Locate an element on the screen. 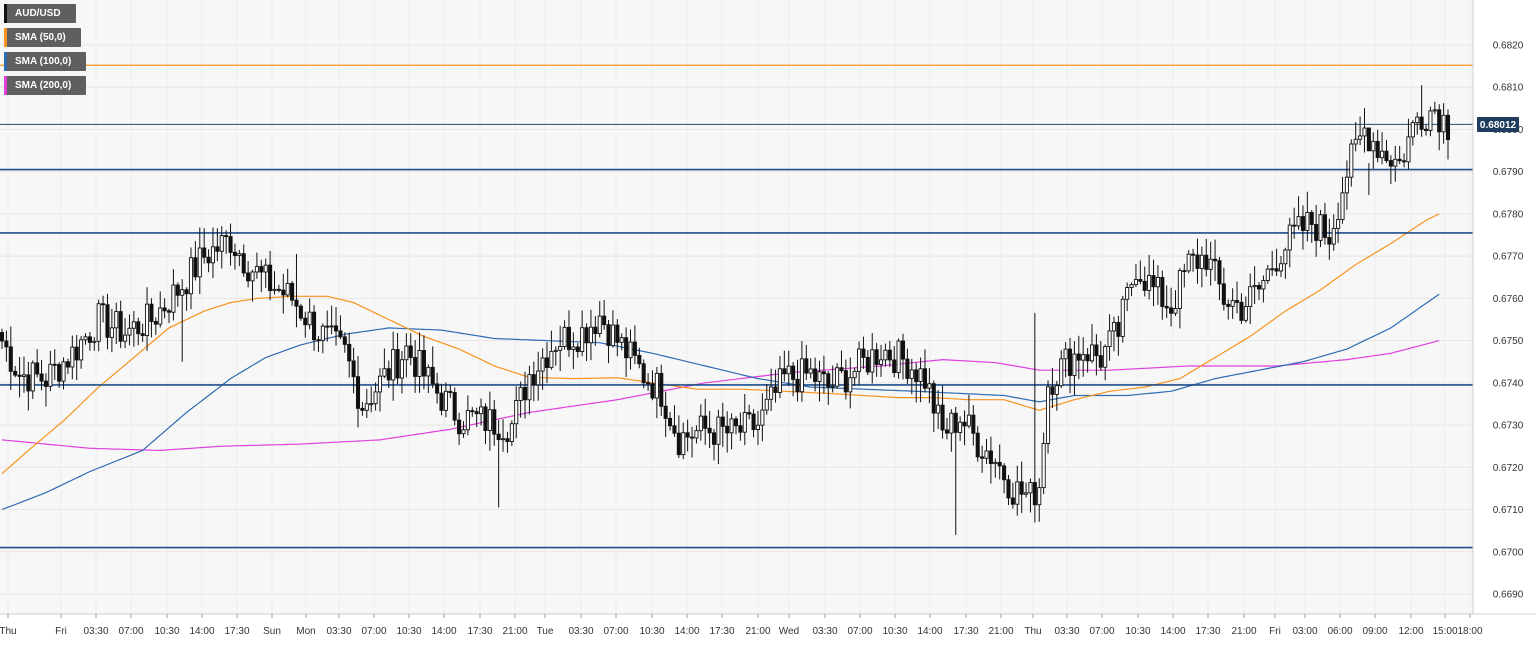 The width and height of the screenshot is (1536, 646). x-tick-label: Fri is located at coordinates (1275, 631).